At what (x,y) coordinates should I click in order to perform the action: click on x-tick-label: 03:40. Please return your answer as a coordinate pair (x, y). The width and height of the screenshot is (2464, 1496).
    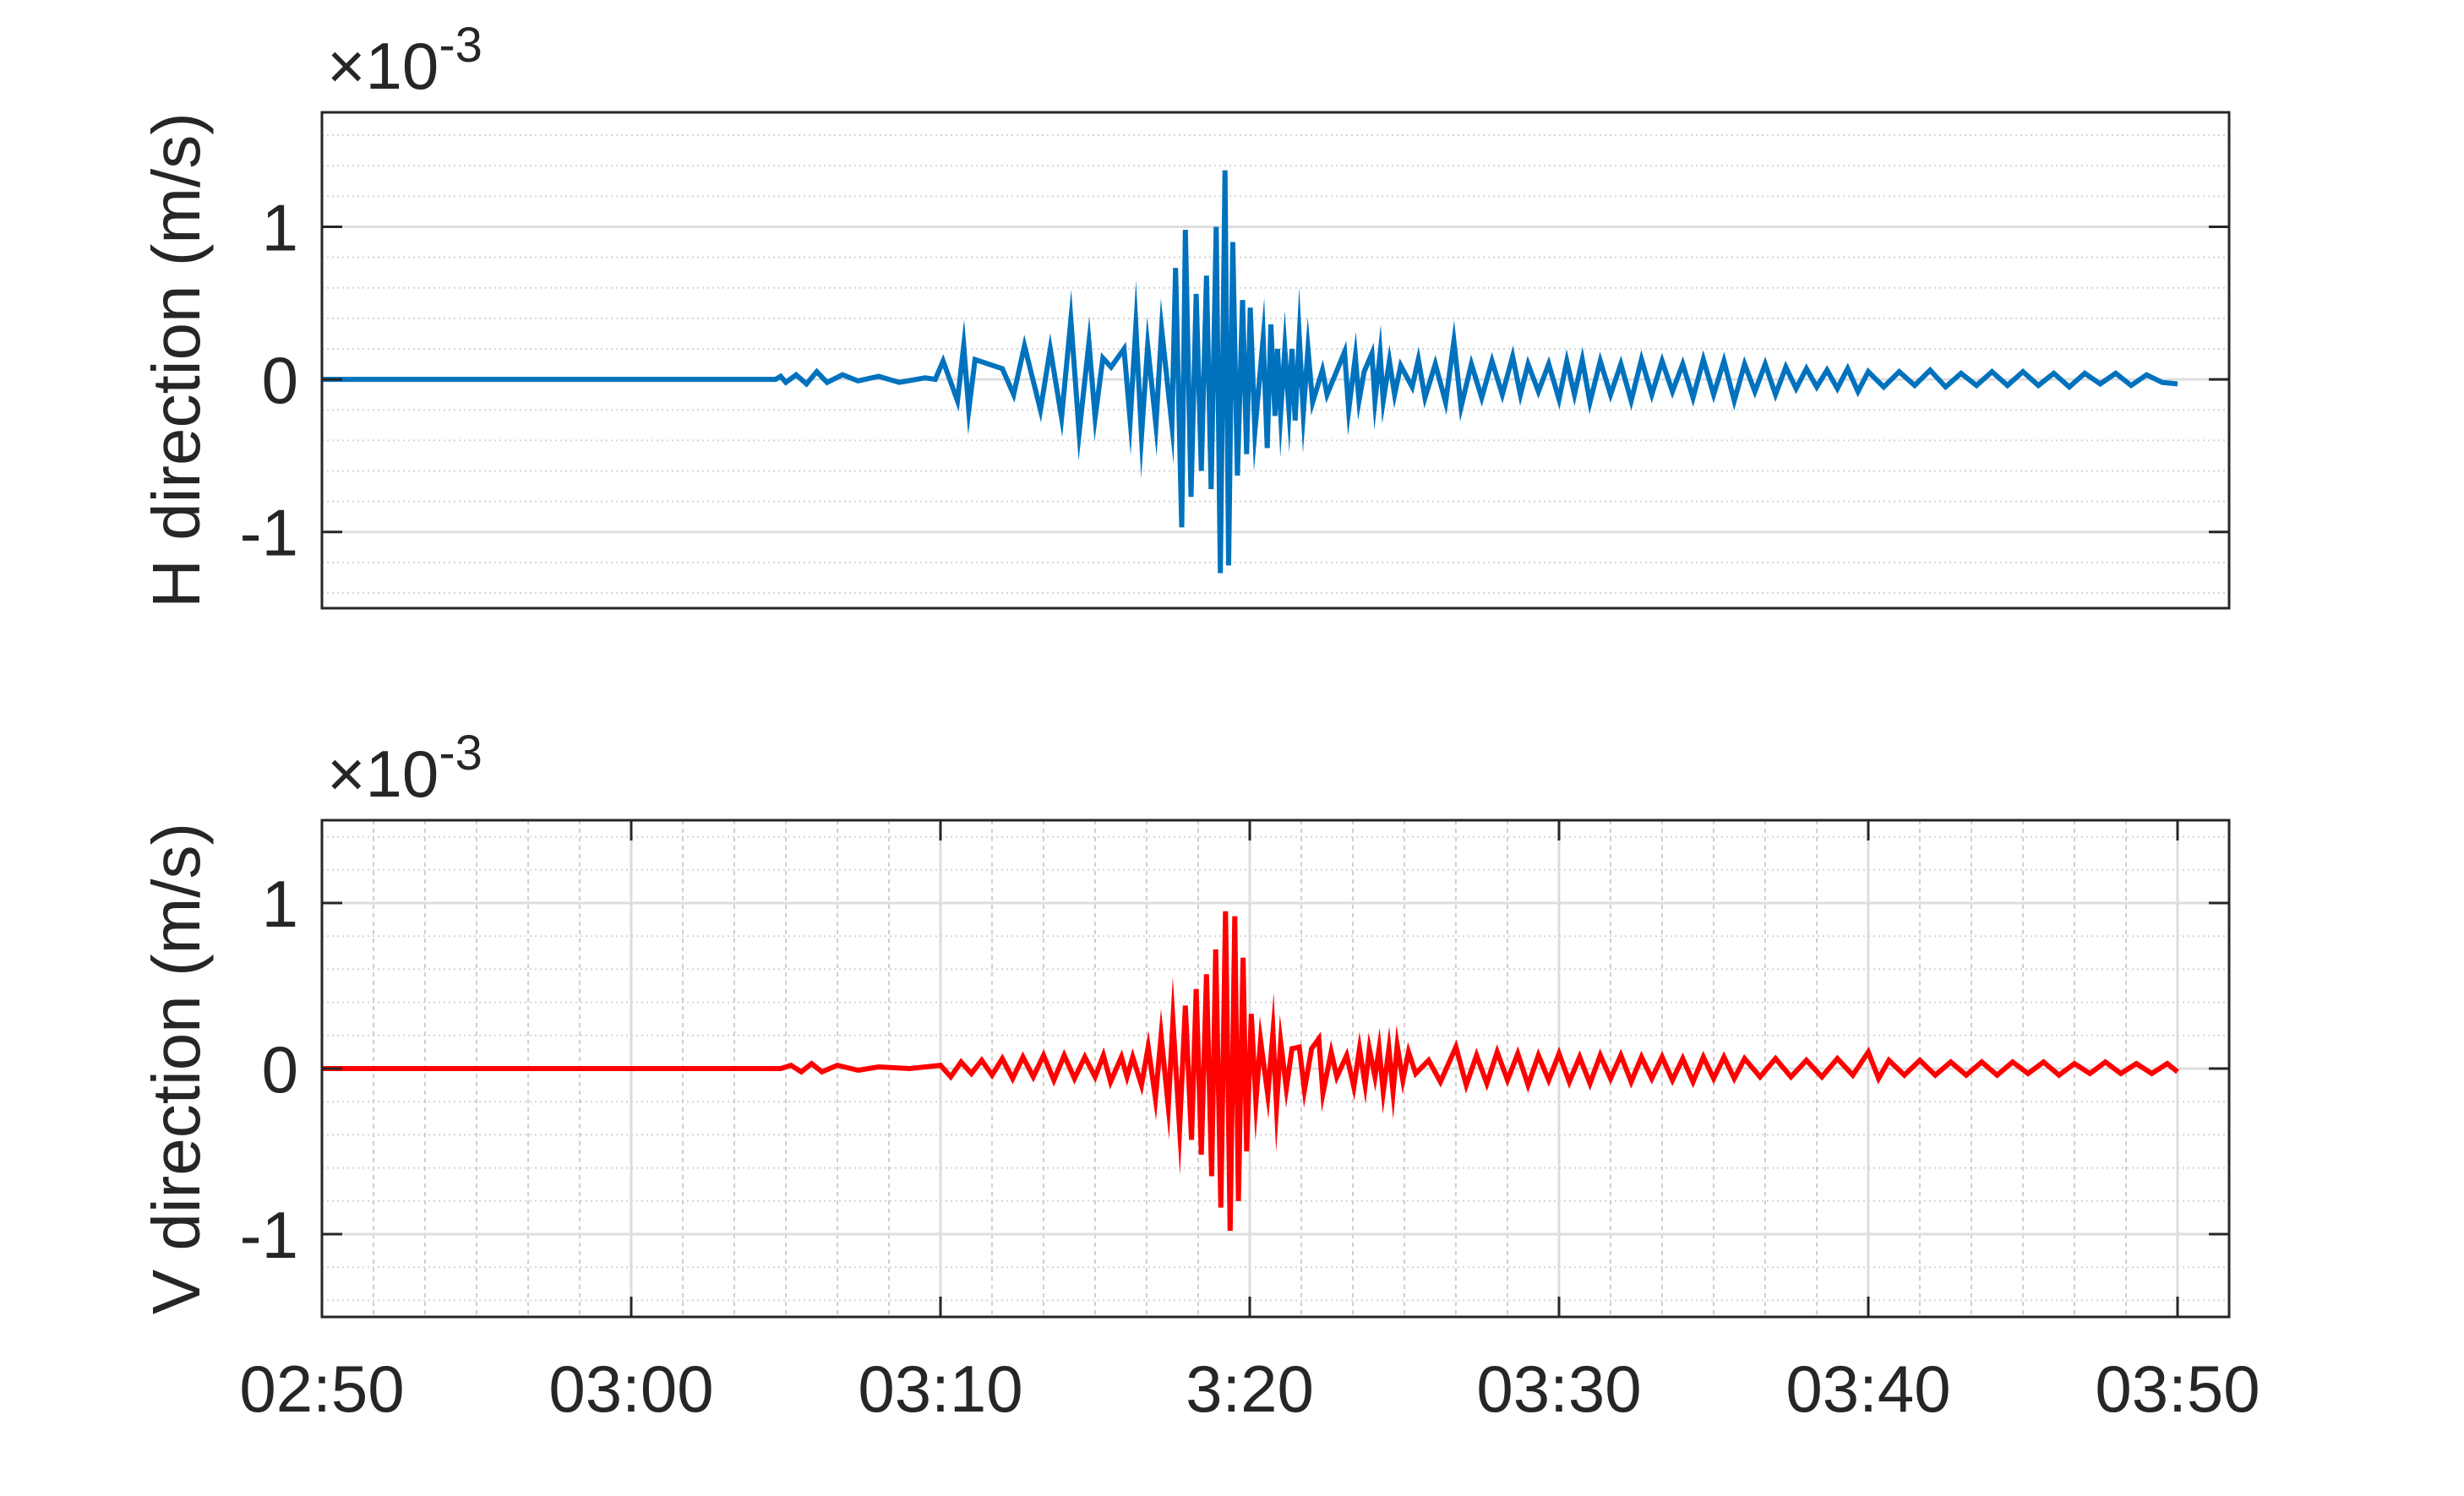
    Looking at the image, I should click on (1867, 1389).